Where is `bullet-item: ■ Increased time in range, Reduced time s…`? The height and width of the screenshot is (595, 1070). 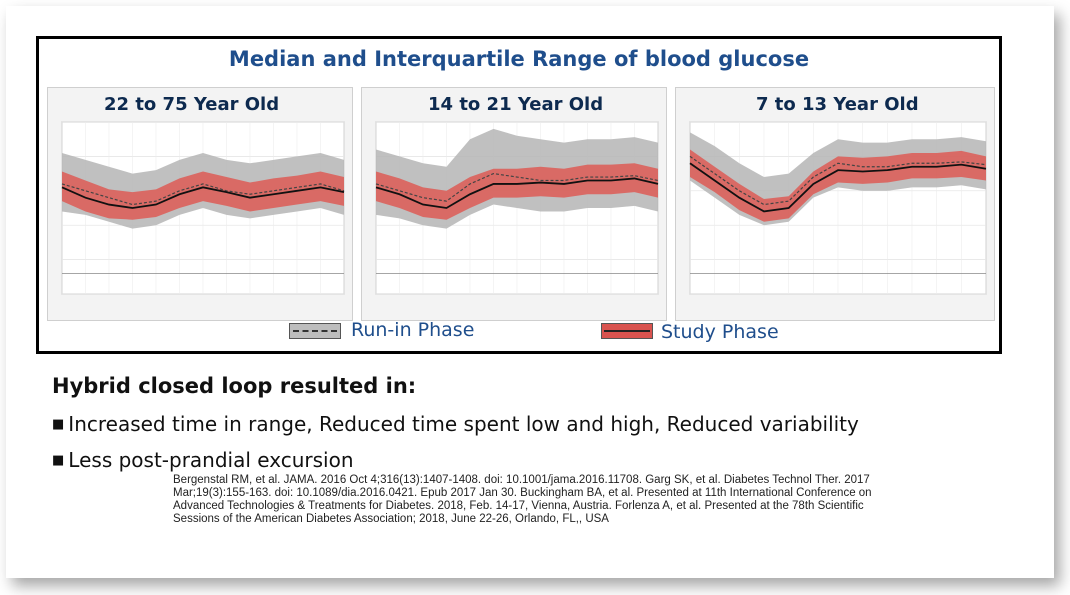
bullet-item: ■ Increased time in range, Reduced time s… is located at coordinates (455, 424).